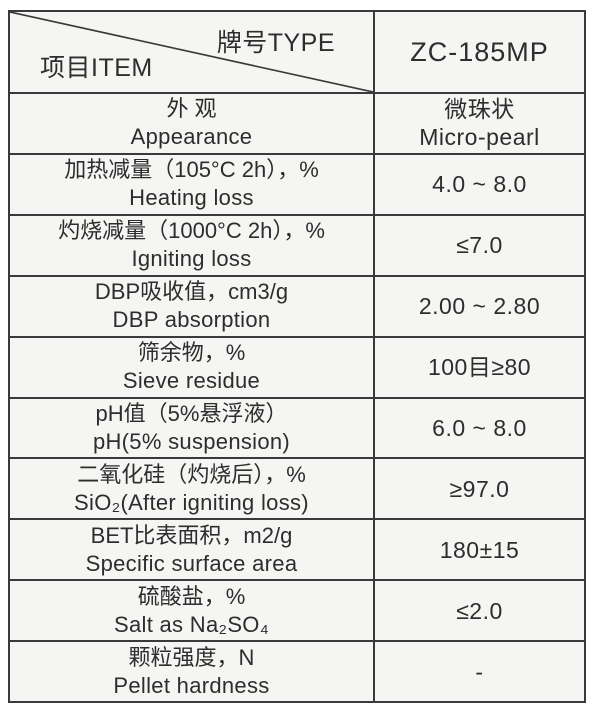 The height and width of the screenshot is (721, 600). I want to click on spec-item-cell: BET比表面积，m2/g Specific surface area, so click(191, 548).